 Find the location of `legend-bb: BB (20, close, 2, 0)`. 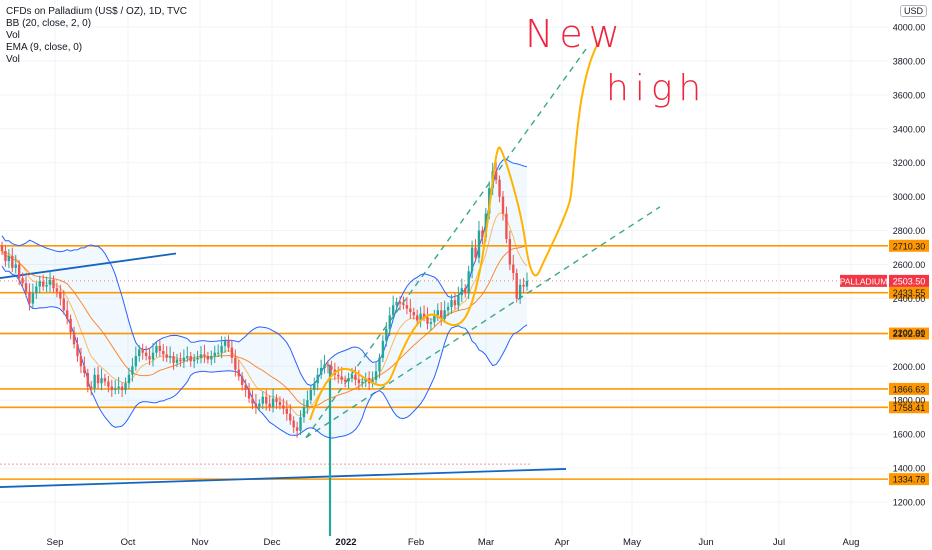

legend-bb: BB (20, close, 2, 0) is located at coordinates (49, 23).